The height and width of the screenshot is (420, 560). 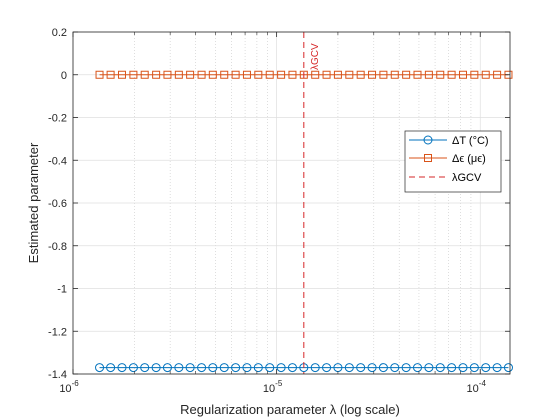 I want to click on x-tick-base: 10, so click(x=269, y=389).